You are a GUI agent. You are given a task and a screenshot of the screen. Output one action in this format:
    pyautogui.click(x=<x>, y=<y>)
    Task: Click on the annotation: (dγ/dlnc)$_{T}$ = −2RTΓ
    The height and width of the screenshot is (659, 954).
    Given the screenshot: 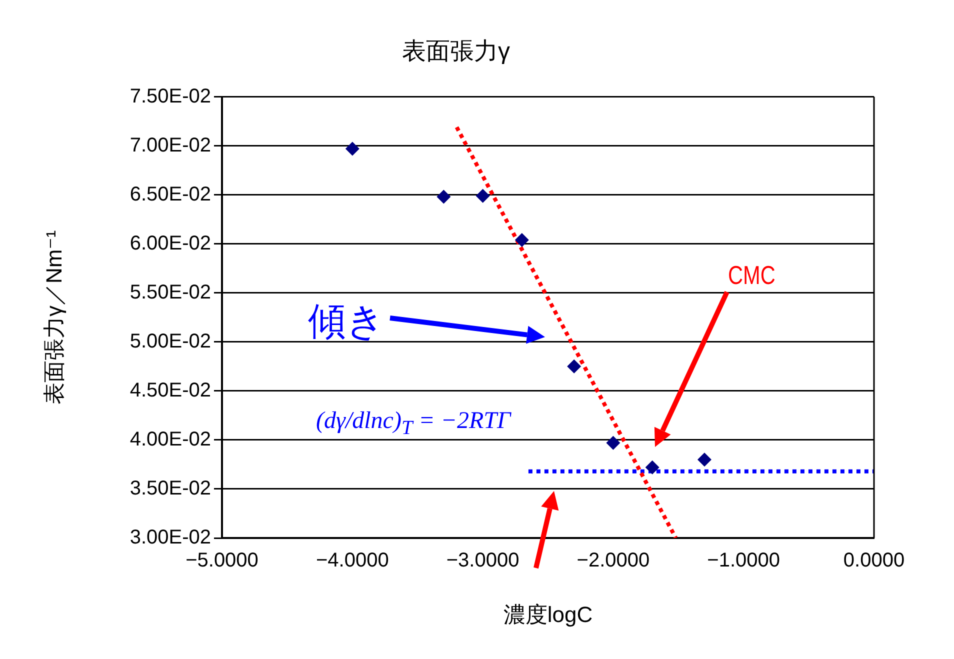 What is the action you would take?
    pyautogui.click(x=413, y=424)
    